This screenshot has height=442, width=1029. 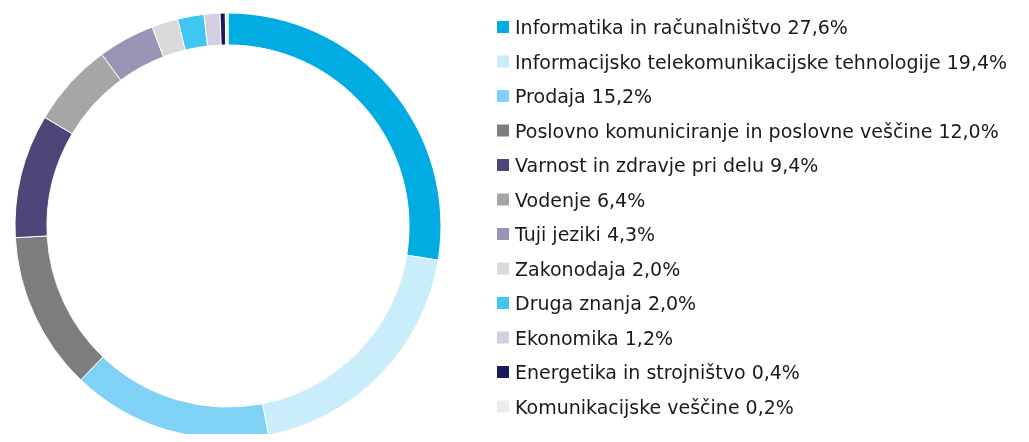 What do you see at coordinates (681, 27) in the screenshot?
I see `legend-label: Informatika in računalništvo 27,6%` at bounding box center [681, 27].